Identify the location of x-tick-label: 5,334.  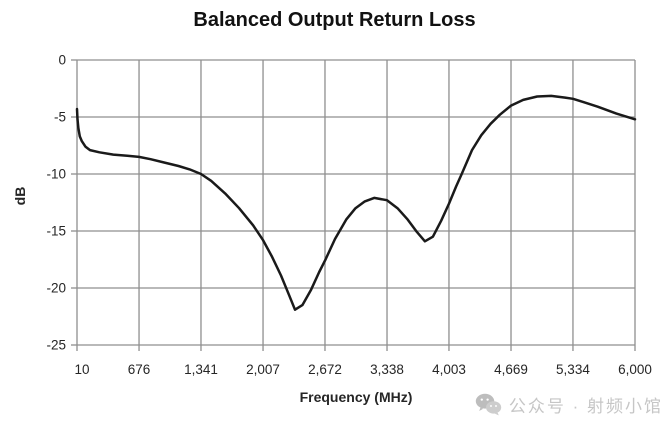
(573, 369).